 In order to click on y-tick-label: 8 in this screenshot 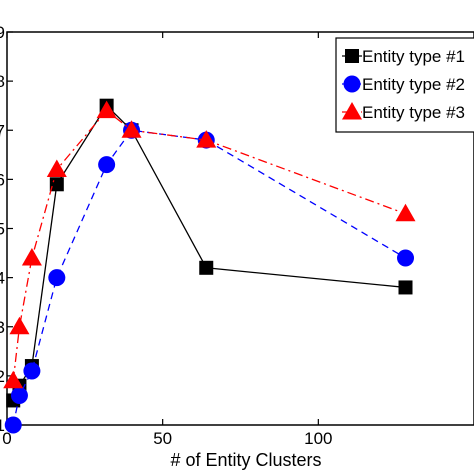, I will do `click(2, 81)`.